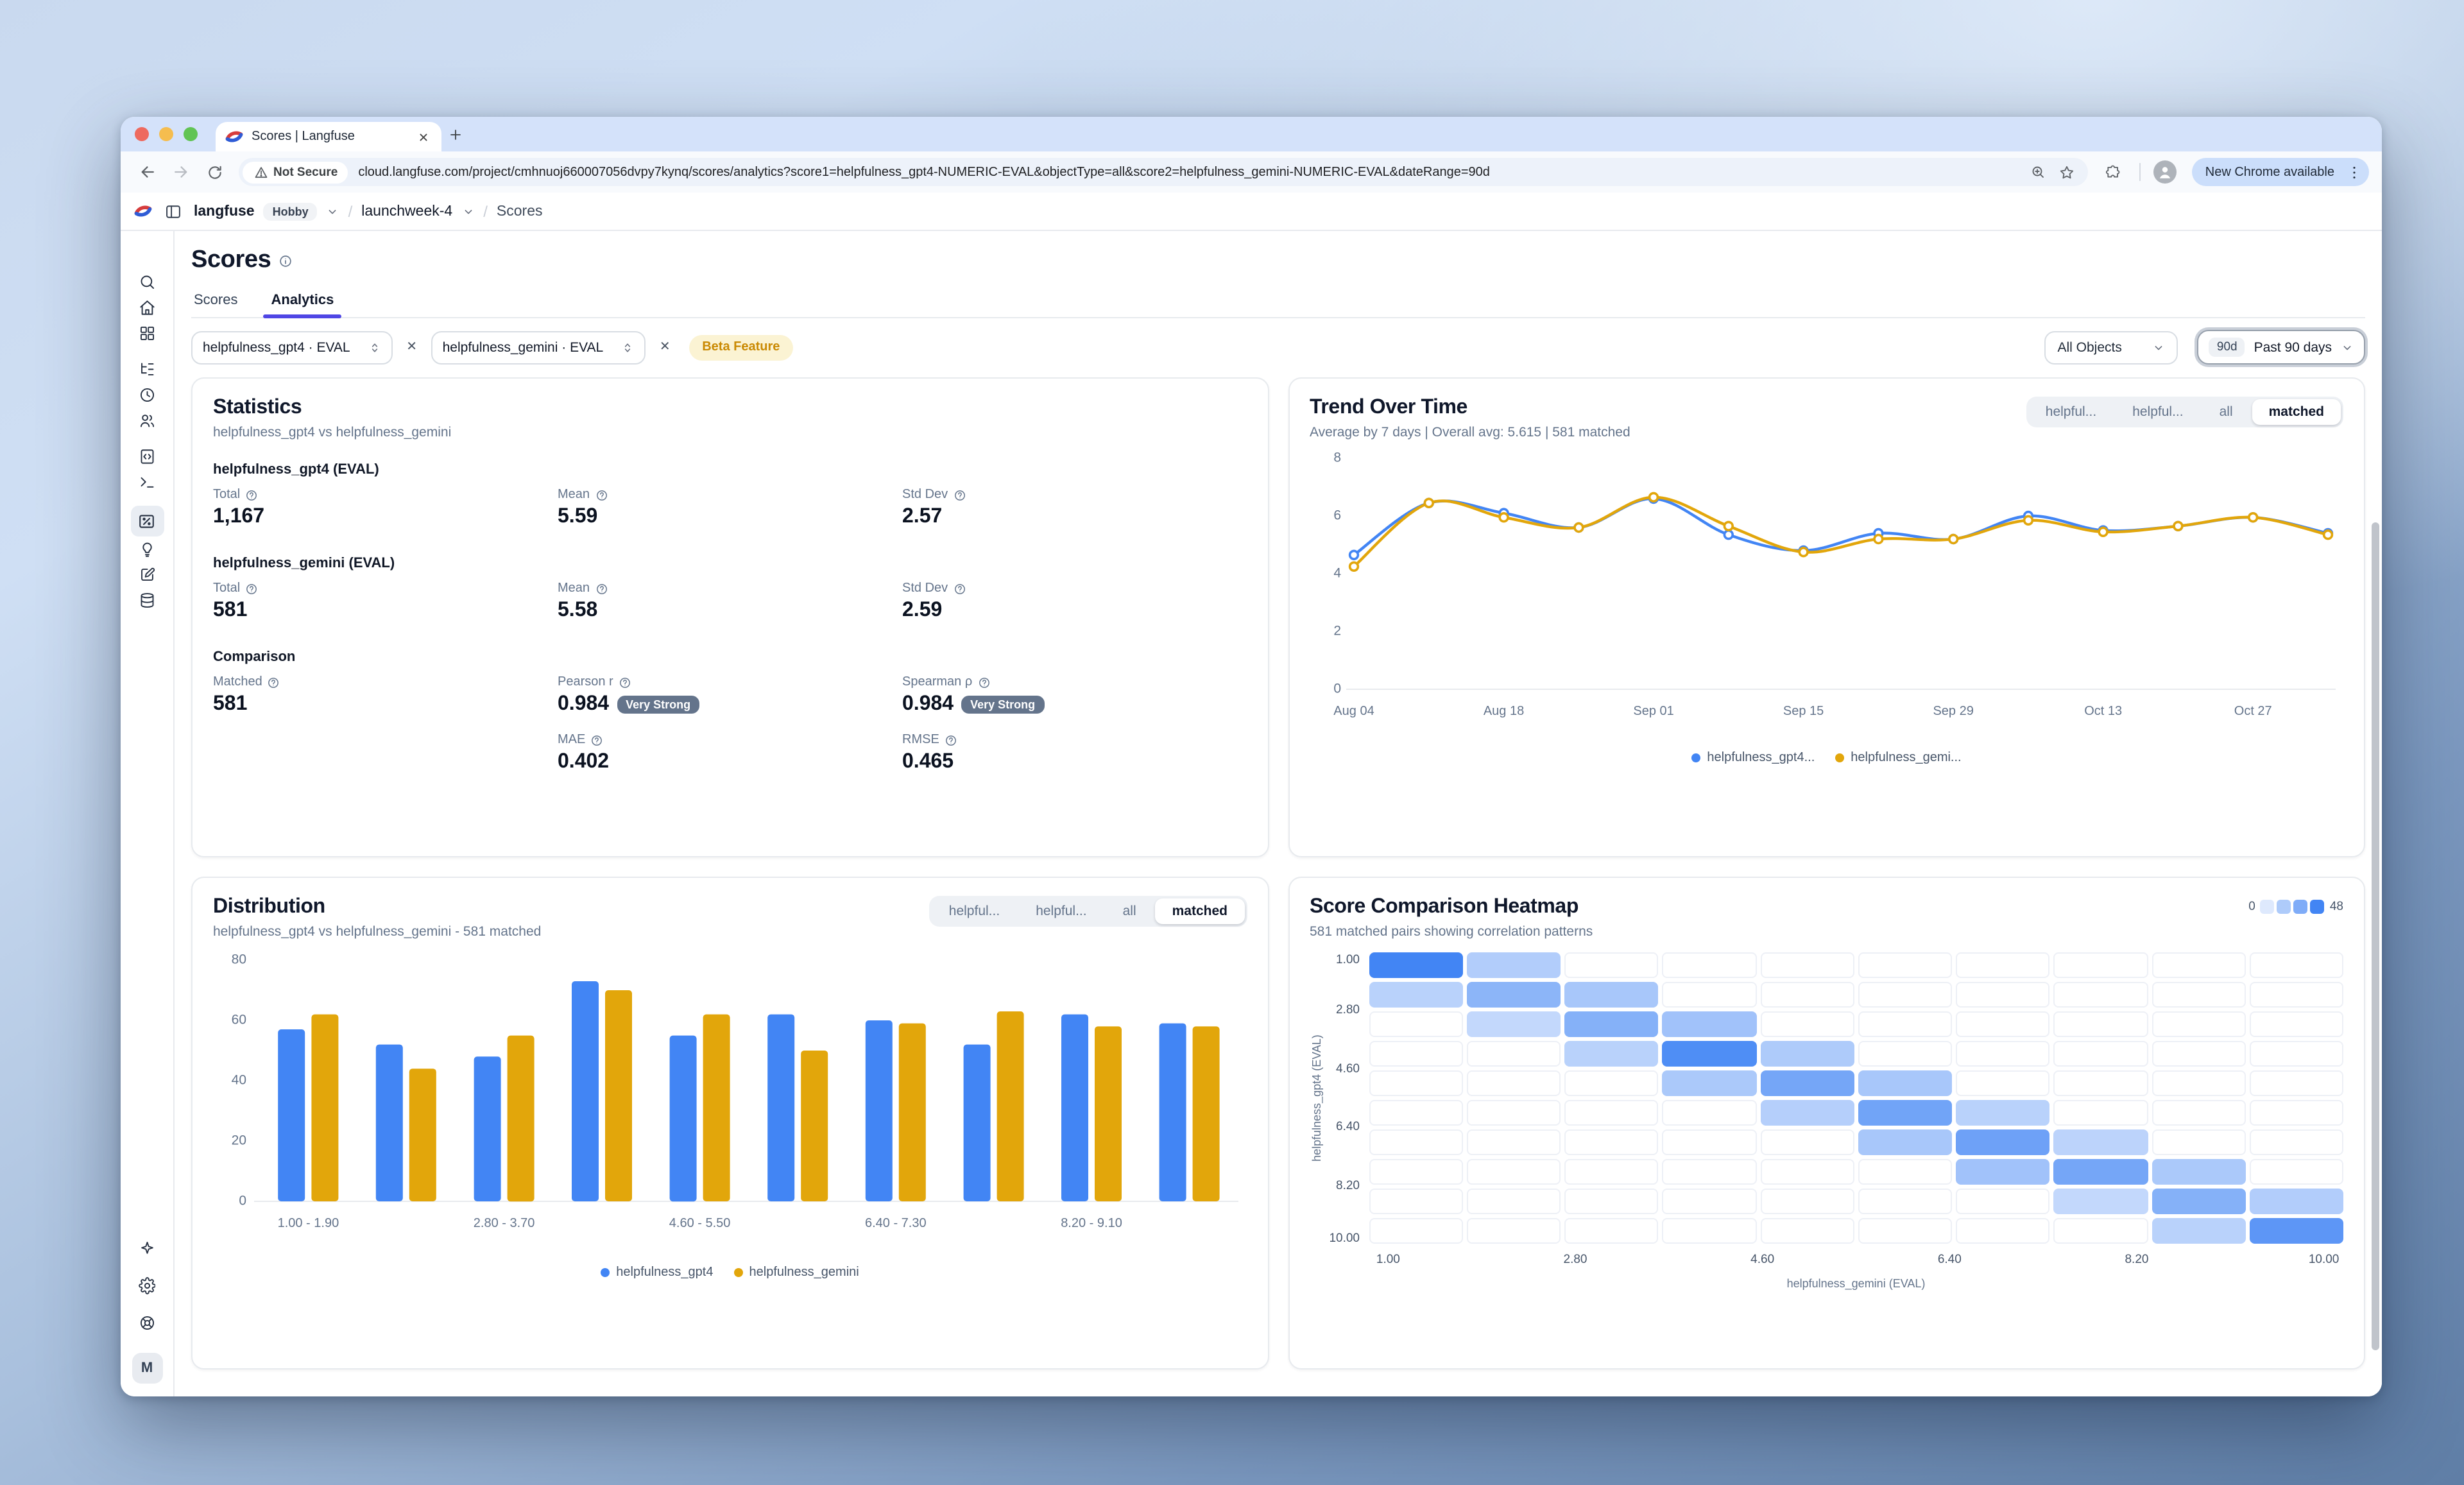 Image resolution: width=2464 pixels, height=1485 pixels. What do you see at coordinates (1807, 1113) in the screenshot?
I see `heatmap-cell-r5c4` at bounding box center [1807, 1113].